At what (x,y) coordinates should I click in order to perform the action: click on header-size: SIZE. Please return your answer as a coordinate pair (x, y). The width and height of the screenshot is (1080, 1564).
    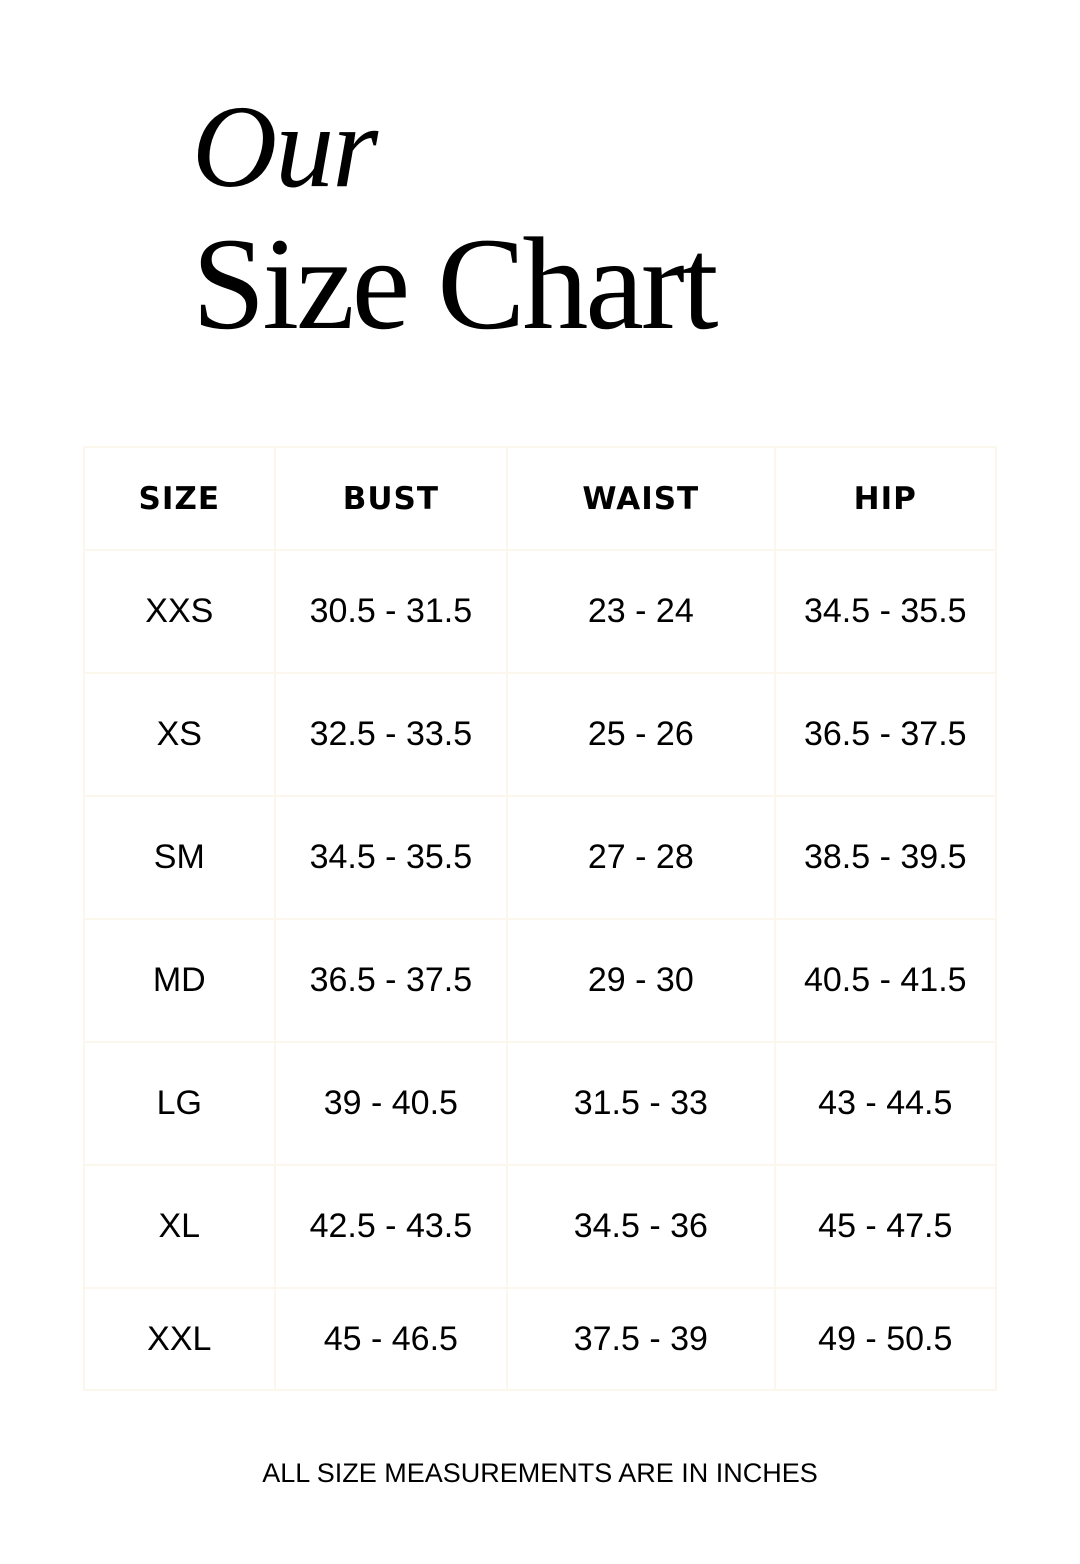
    Looking at the image, I should click on (179, 498).